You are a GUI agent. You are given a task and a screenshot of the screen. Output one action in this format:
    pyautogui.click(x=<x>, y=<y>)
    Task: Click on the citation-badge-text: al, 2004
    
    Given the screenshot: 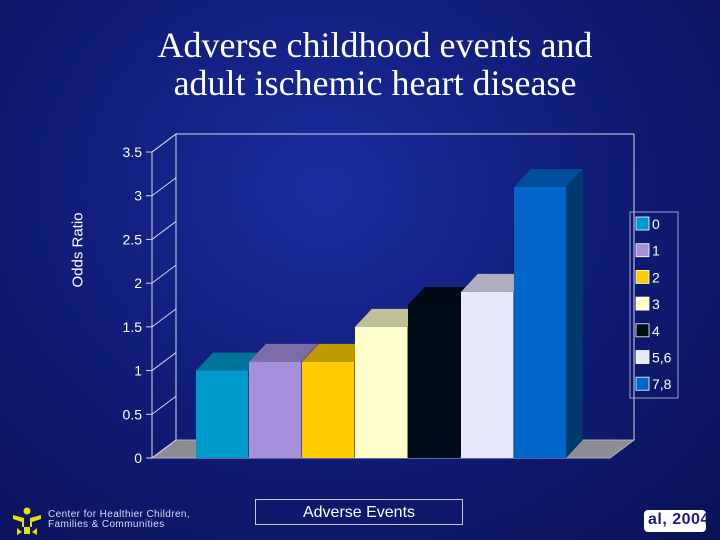 What is the action you would take?
    pyautogui.click(x=677, y=519)
    